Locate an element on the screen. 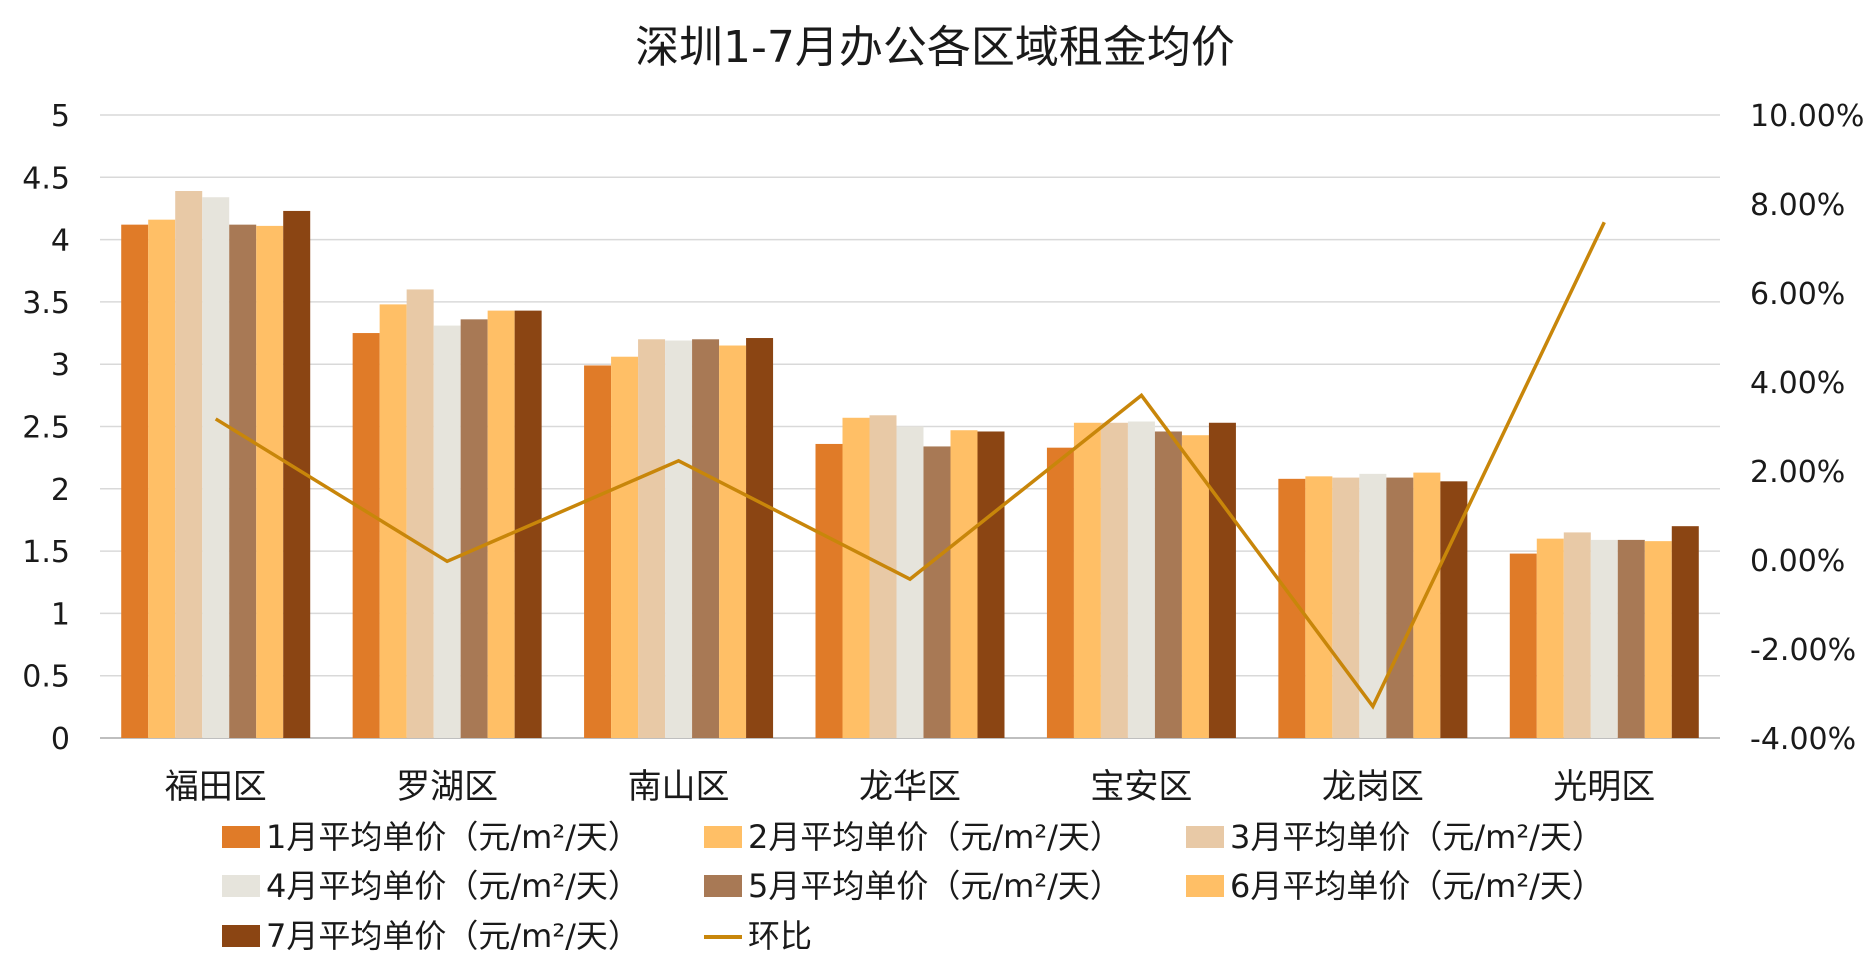 This screenshot has height=978, width=1871. legend-item: 6月平均单价（元/m²/天） is located at coordinates (1395, 886).